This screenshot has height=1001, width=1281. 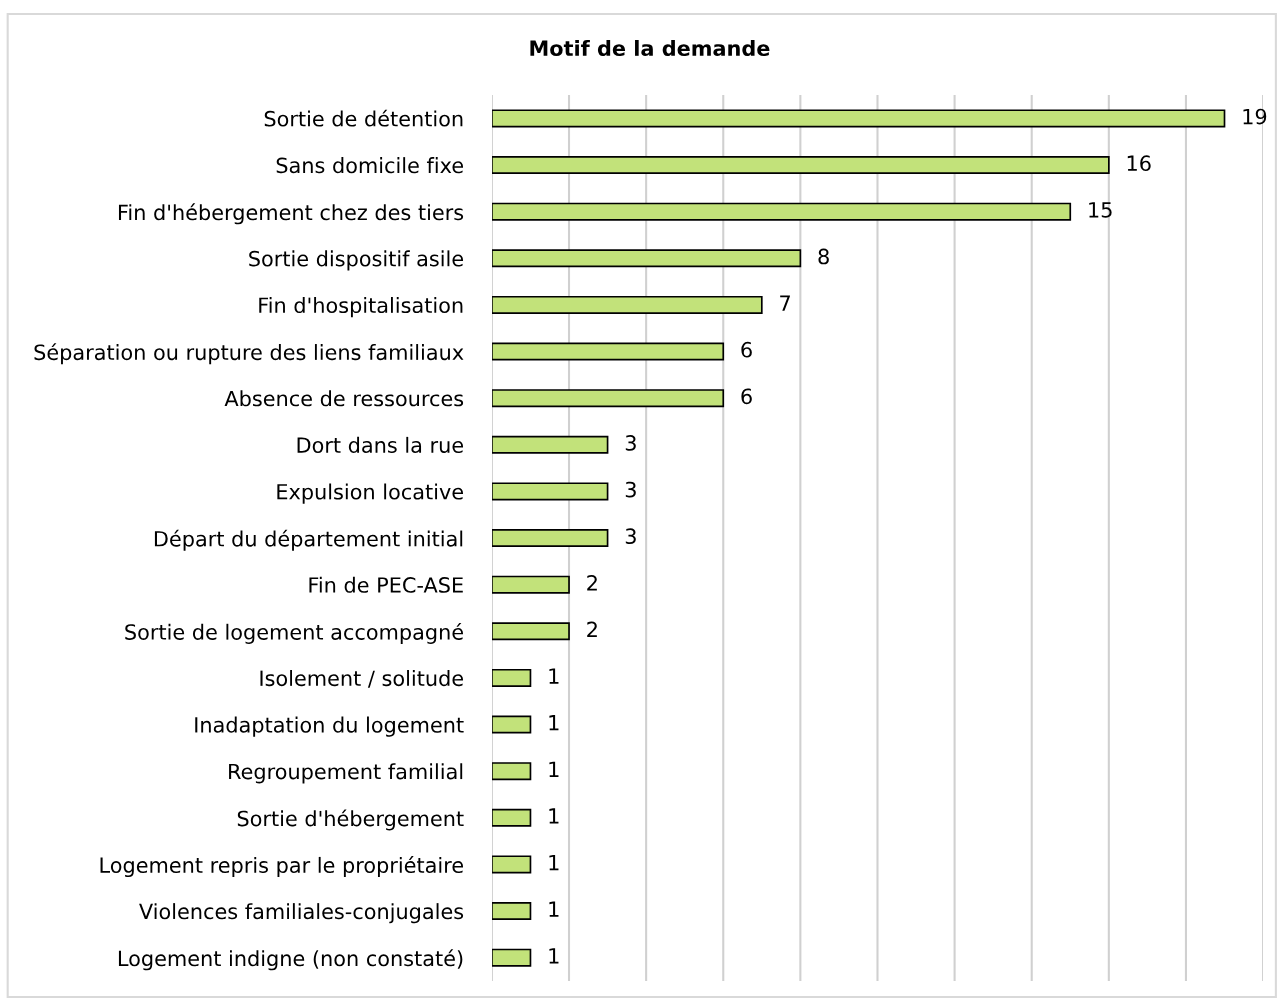 I want to click on y-tick-label: Sans domicile fixe, so click(x=370, y=165).